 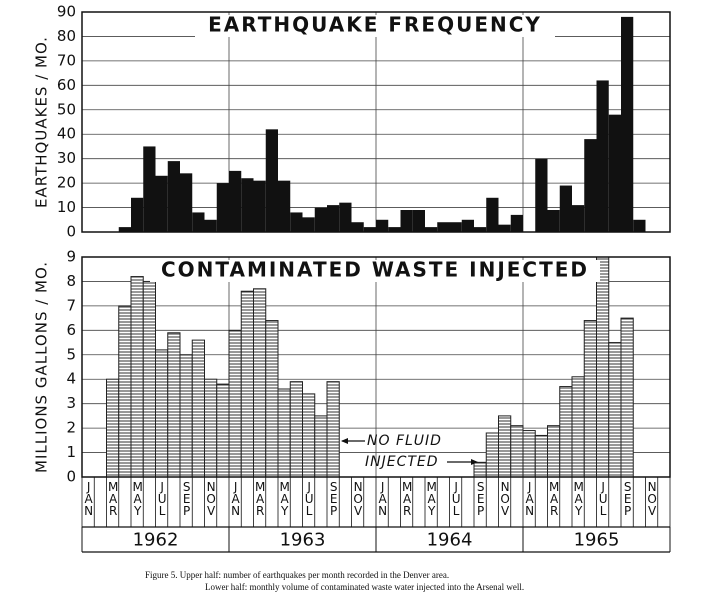 What do you see at coordinates (71, 428) in the screenshot?
I see `y-tick-label: 2` at bounding box center [71, 428].